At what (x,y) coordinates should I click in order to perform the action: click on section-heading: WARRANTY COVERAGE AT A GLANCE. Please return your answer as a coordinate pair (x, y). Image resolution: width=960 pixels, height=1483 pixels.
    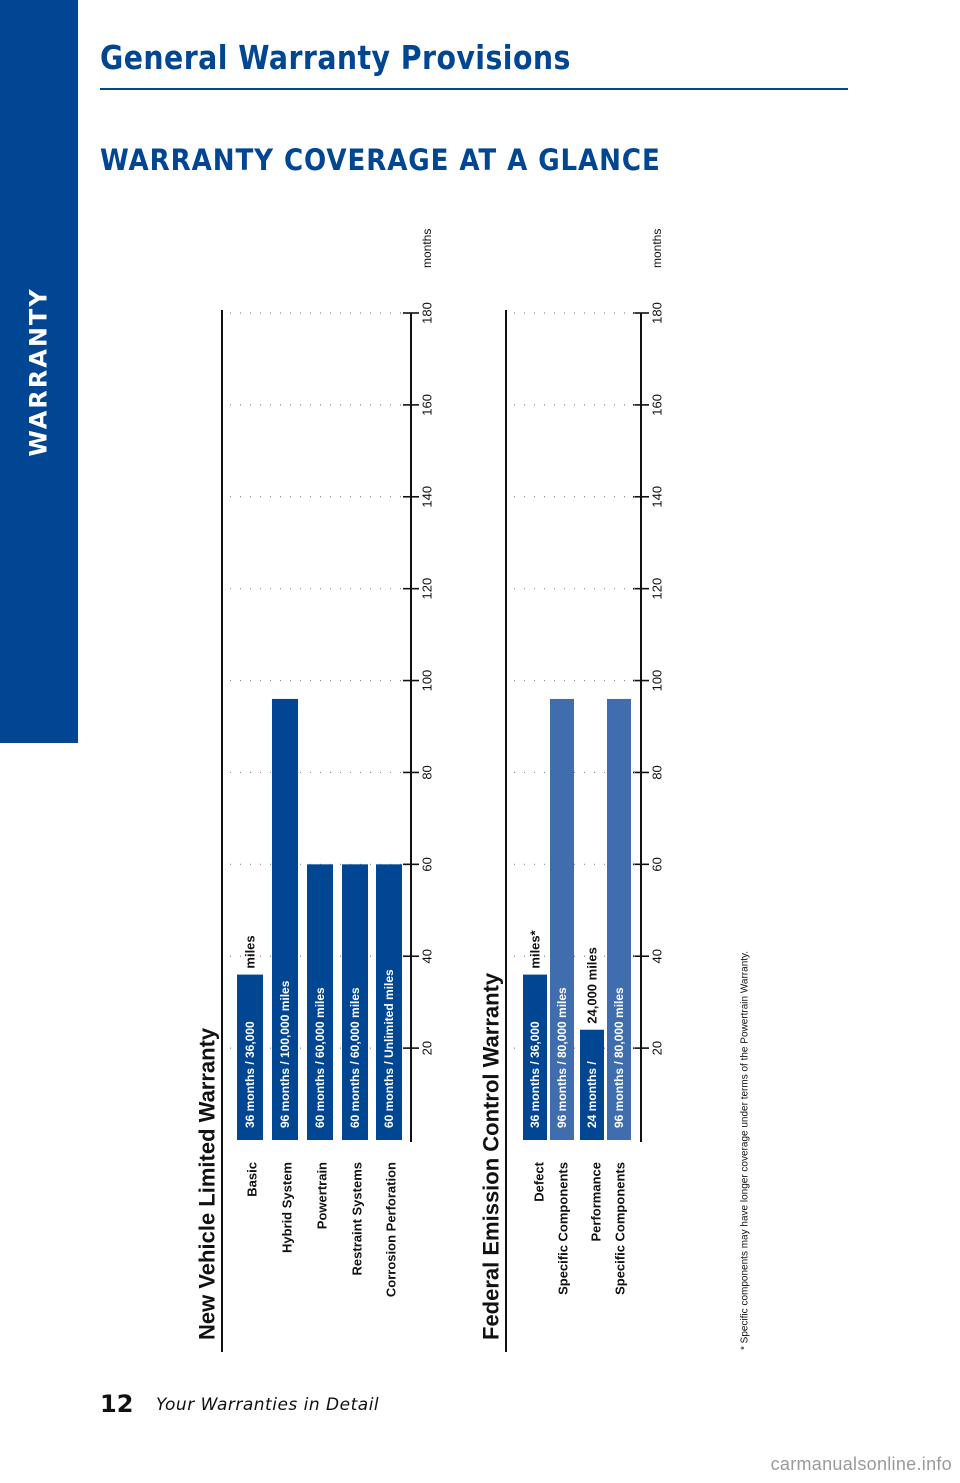
    Looking at the image, I should click on (380, 160).